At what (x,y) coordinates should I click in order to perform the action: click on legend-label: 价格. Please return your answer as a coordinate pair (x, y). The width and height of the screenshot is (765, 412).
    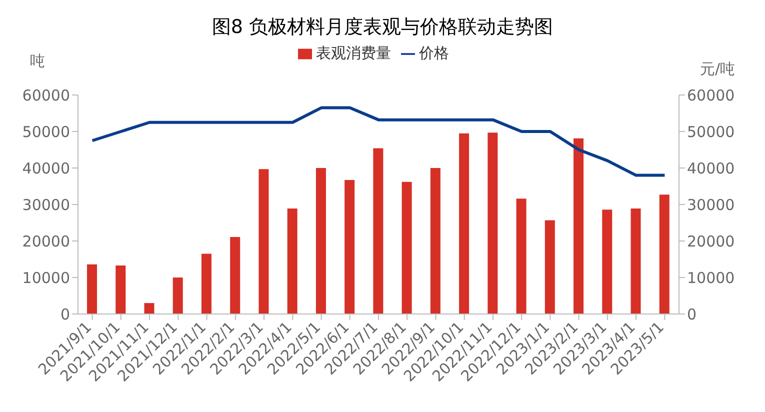
    Looking at the image, I should click on (434, 53).